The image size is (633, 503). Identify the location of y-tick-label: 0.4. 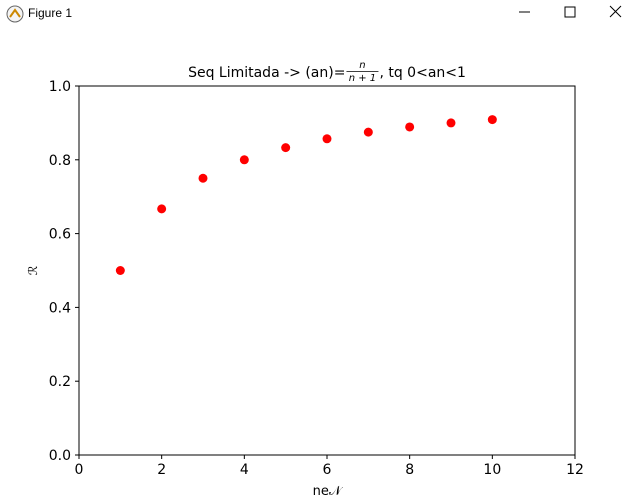
(60, 308).